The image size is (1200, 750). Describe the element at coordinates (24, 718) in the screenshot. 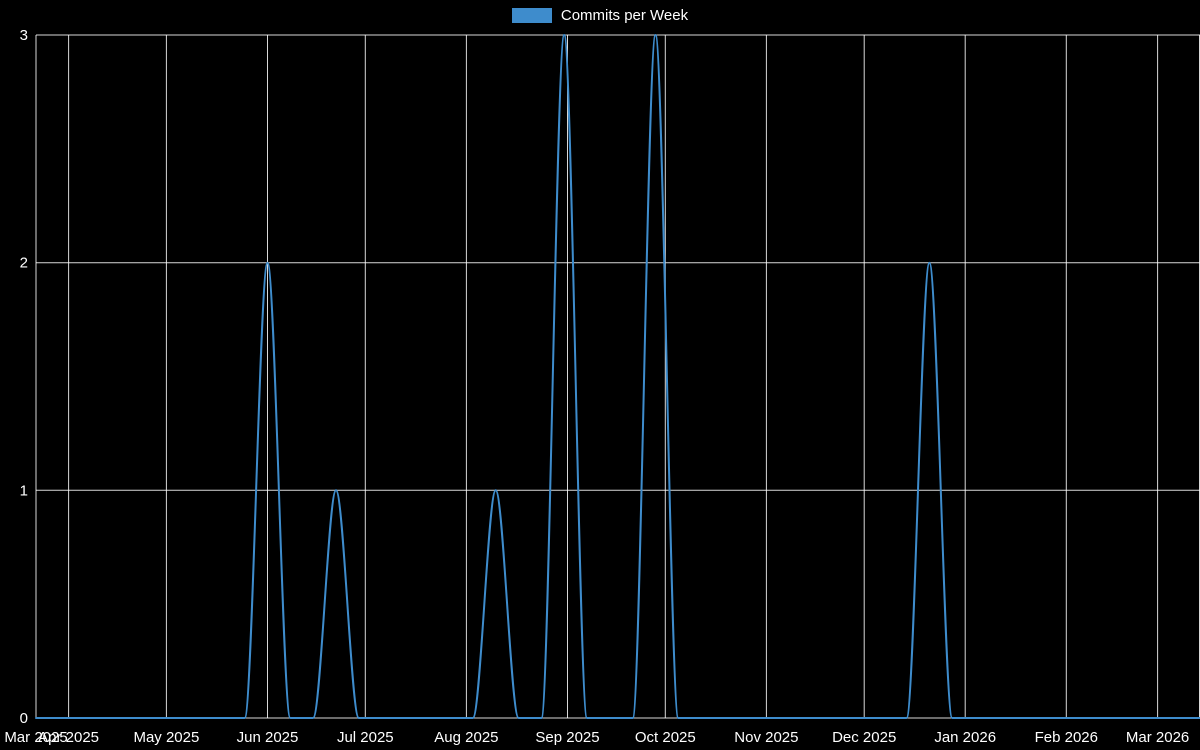

I see `y-tick-label: 0` at that location.